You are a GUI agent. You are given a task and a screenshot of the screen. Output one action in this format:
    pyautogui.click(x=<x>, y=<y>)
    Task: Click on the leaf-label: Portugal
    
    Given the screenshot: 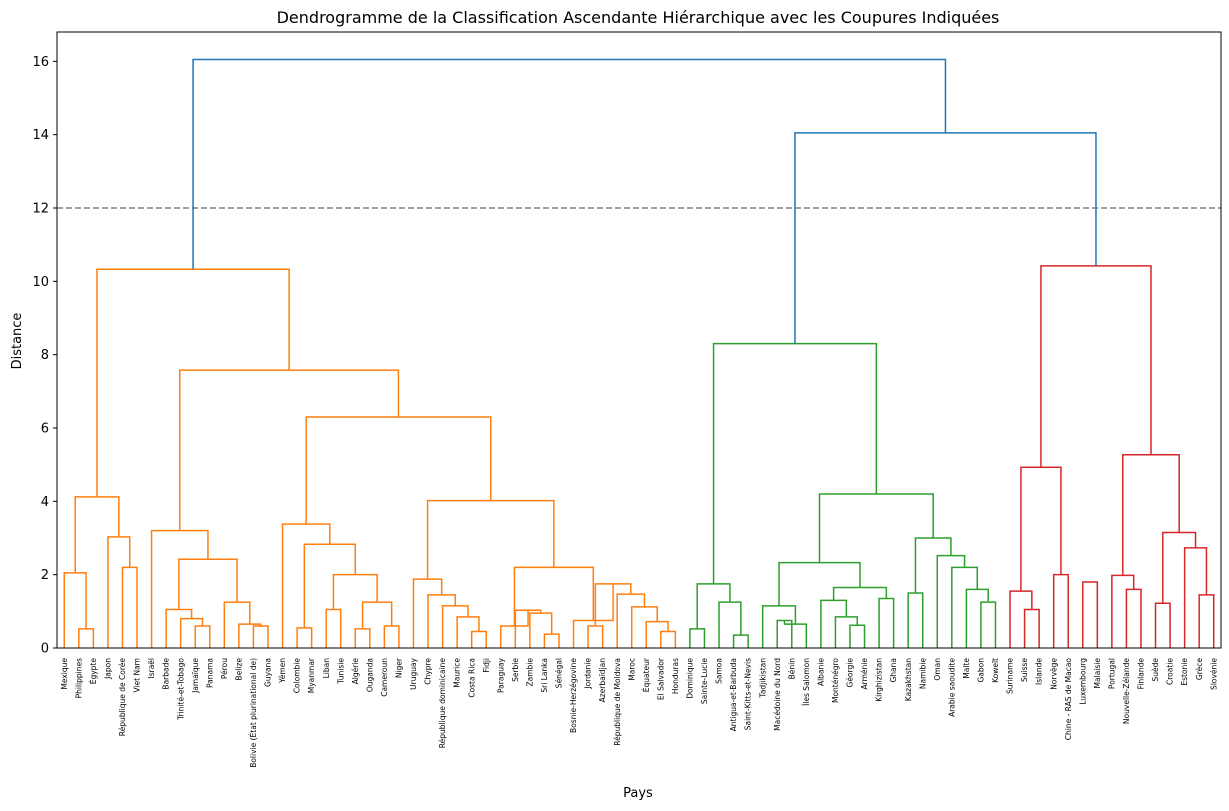 What is the action you would take?
    pyautogui.click(x=1111, y=673)
    